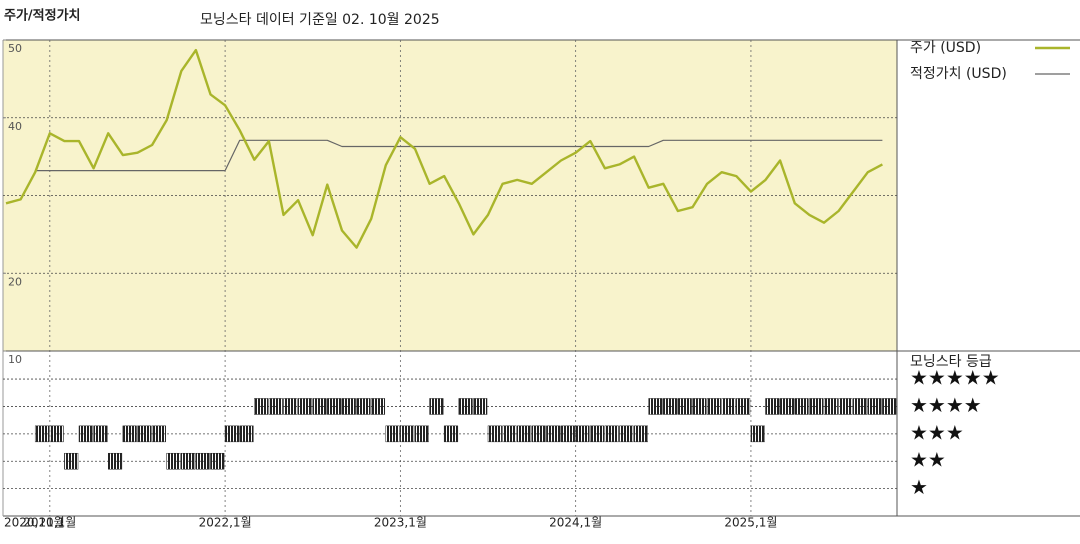  I want to click on rating-label: ★, so click(919, 487).